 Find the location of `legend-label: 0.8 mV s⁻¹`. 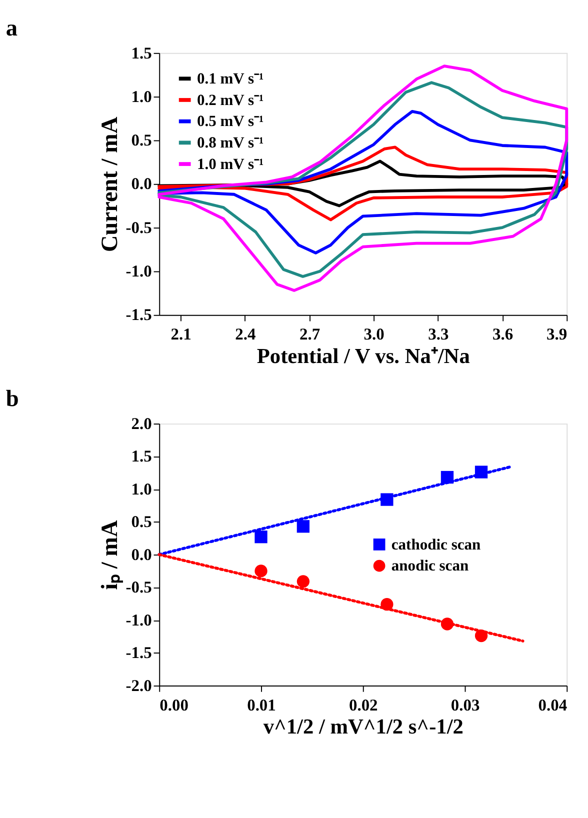

legend-label: 0.8 mV s⁻¹ is located at coordinates (230, 143).